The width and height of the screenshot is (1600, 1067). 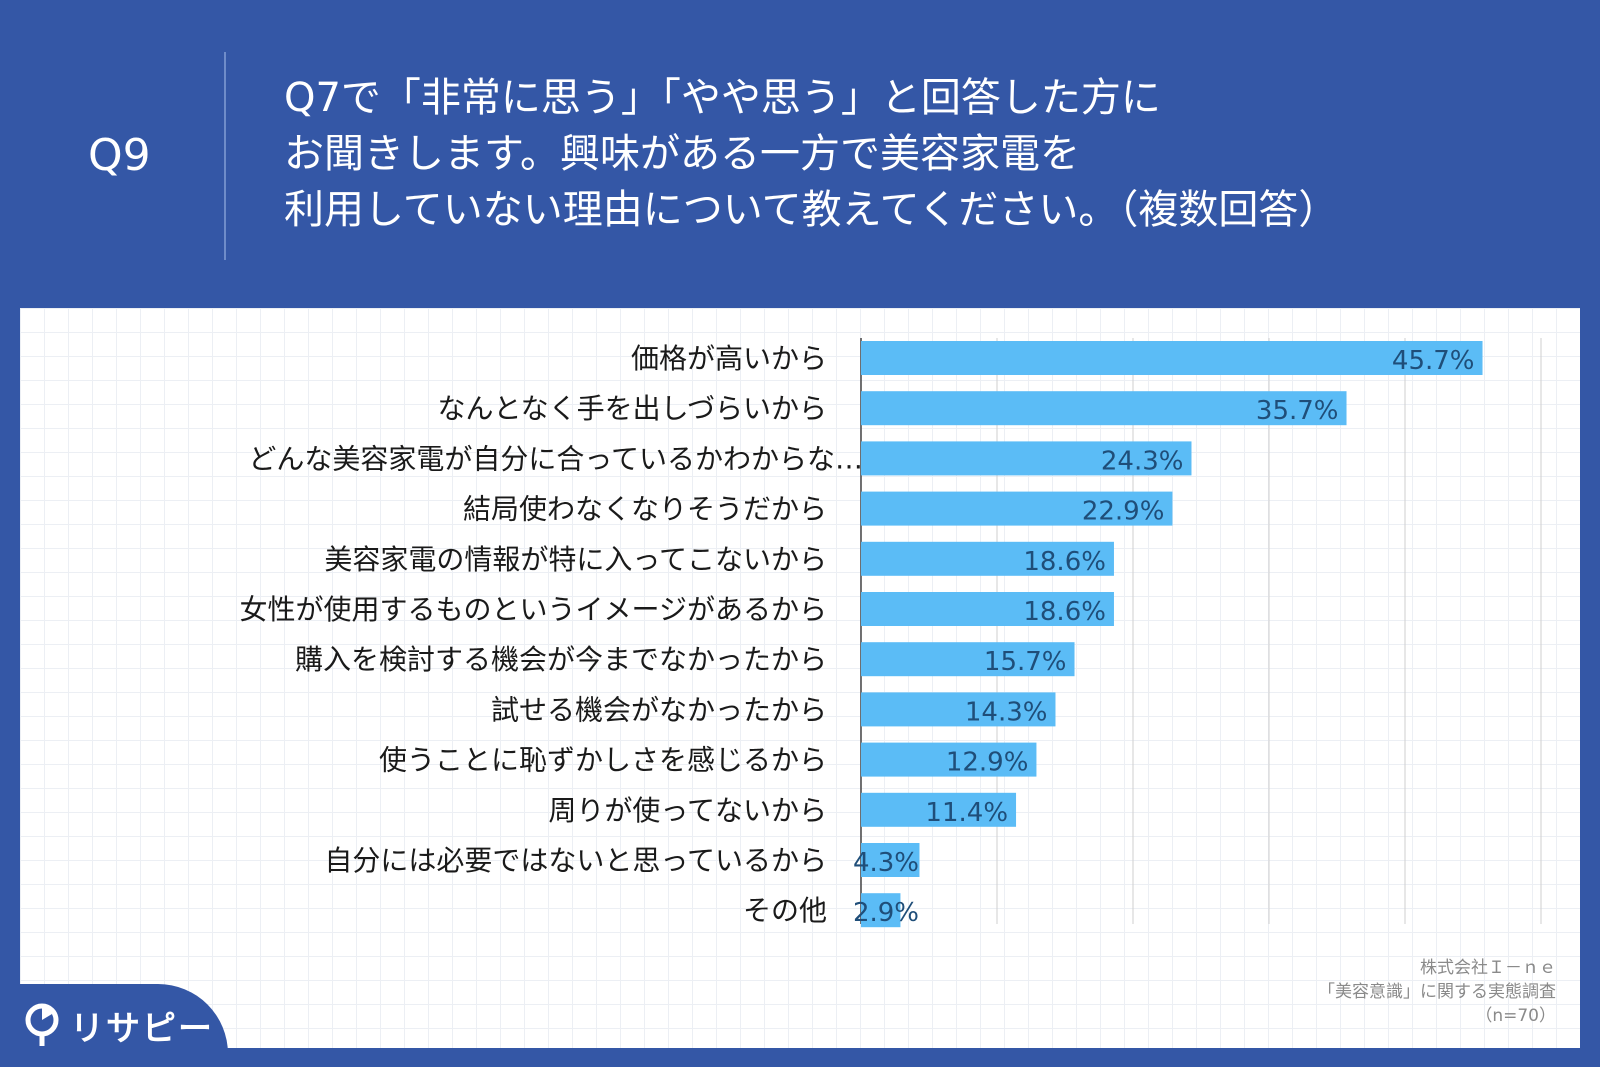 I want to click on category-label: 自分には必要ではないと思っているから, so click(x=575, y=860).